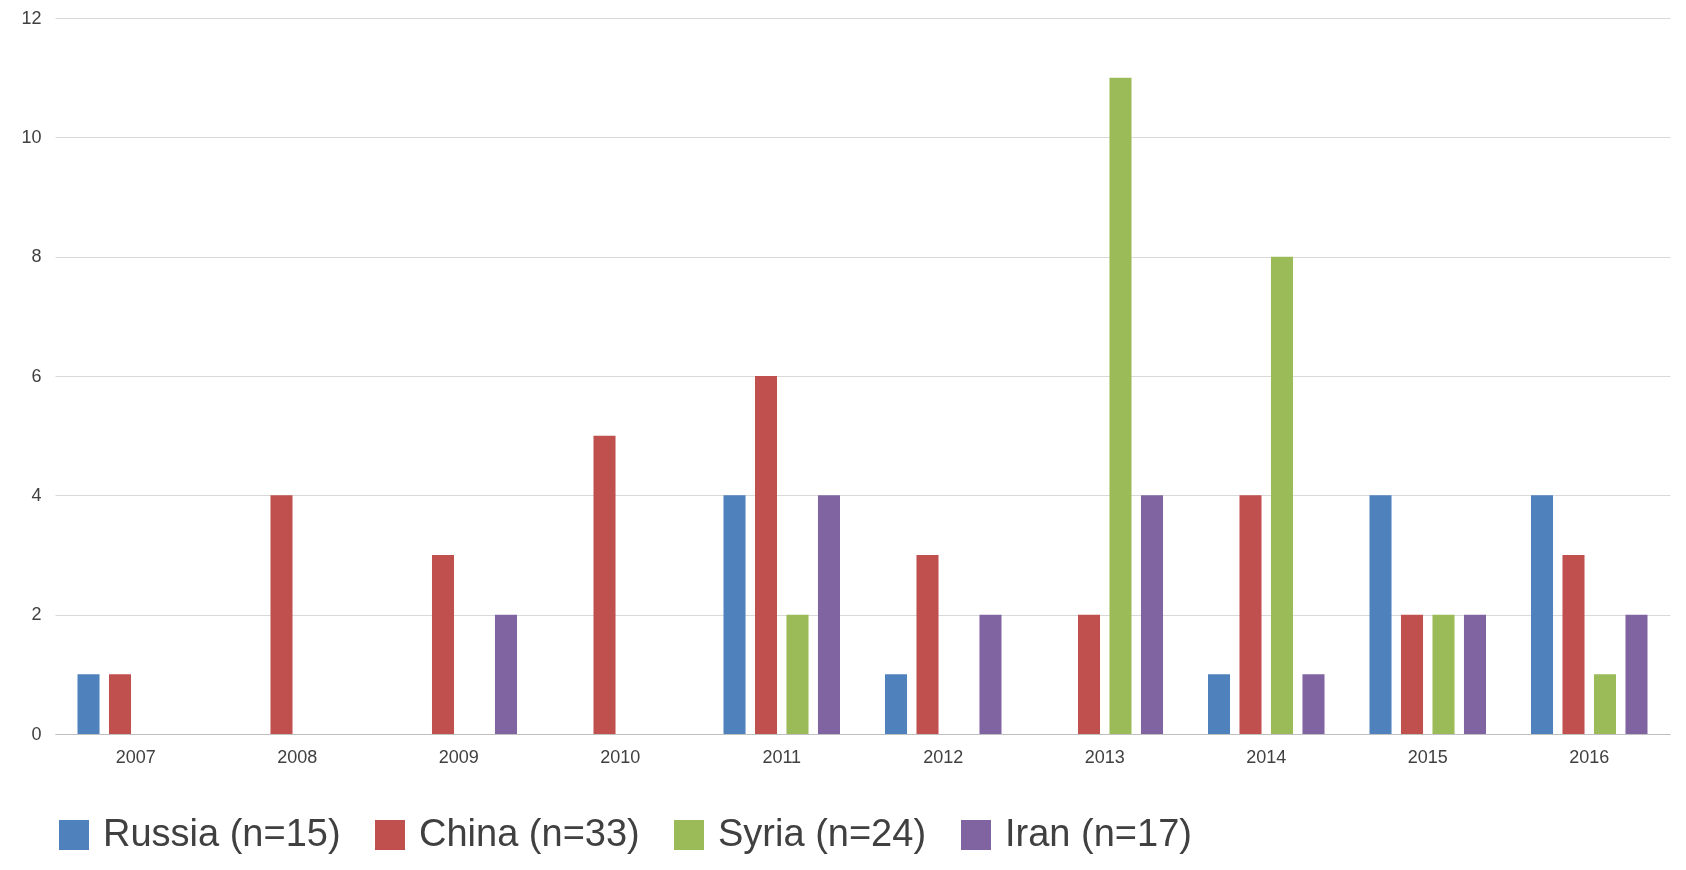 This screenshot has width=1686, height=870. What do you see at coordinates (36, 256) in the screenshot?
I see `y-tick-label: 8` at bounding box center [36, 256].